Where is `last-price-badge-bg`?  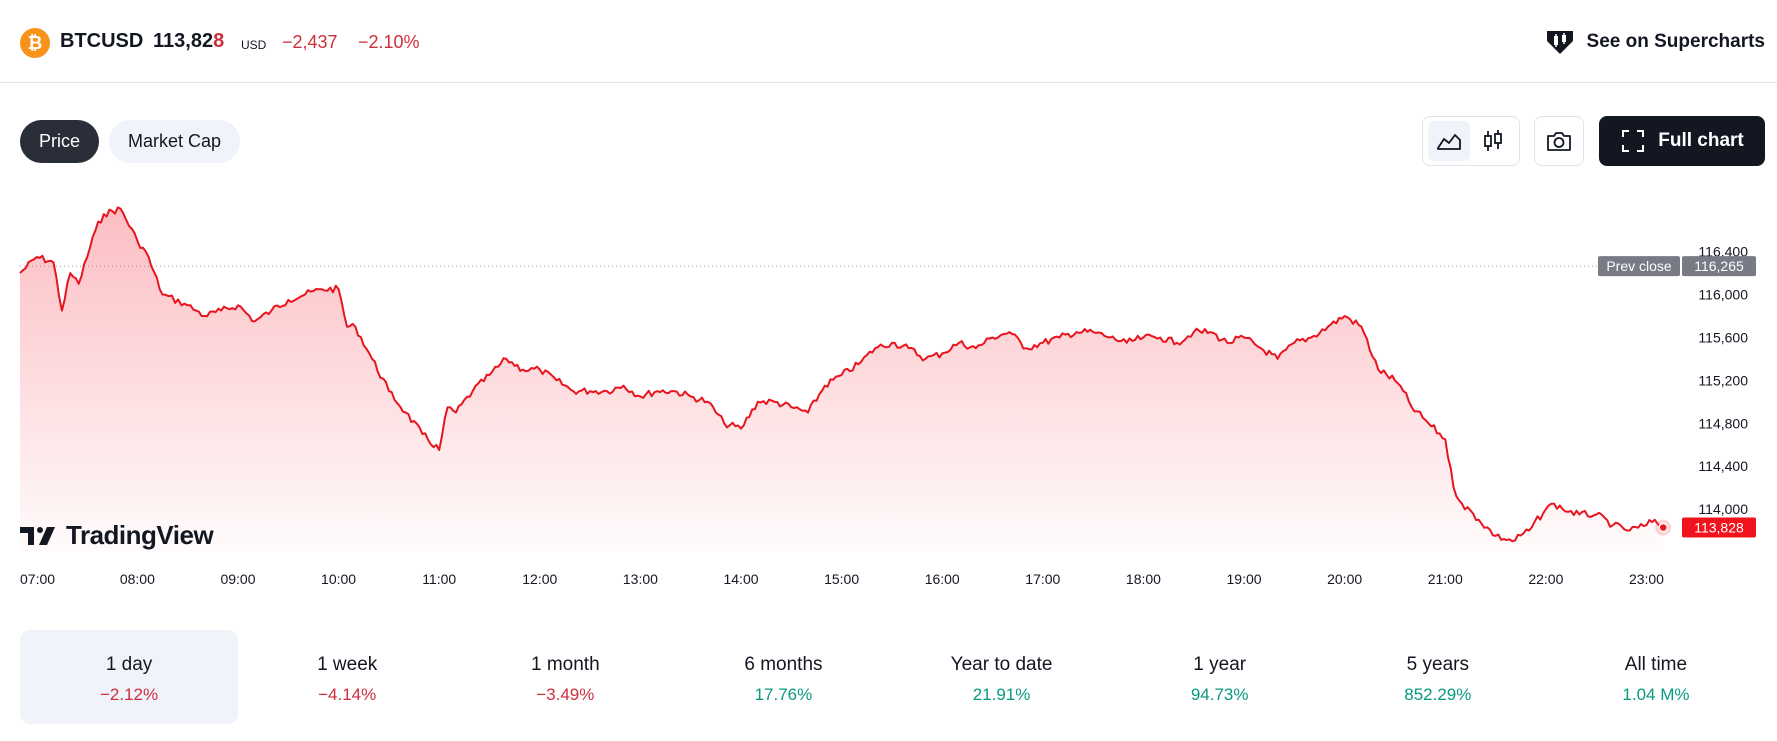
last-price-badge-bg is located at coordinates (1719, 527).